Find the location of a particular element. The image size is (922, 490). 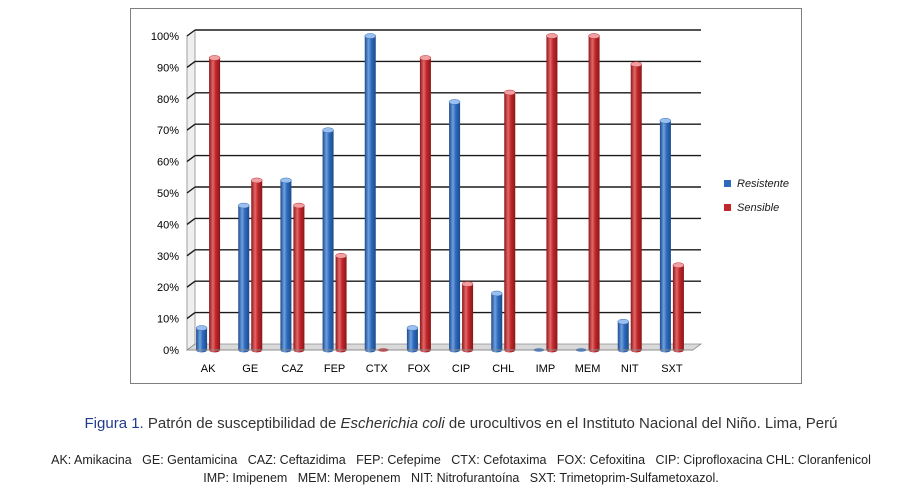

caption-text-before: Patrón de susceptibilidad de is located at coordinates (242, 423).